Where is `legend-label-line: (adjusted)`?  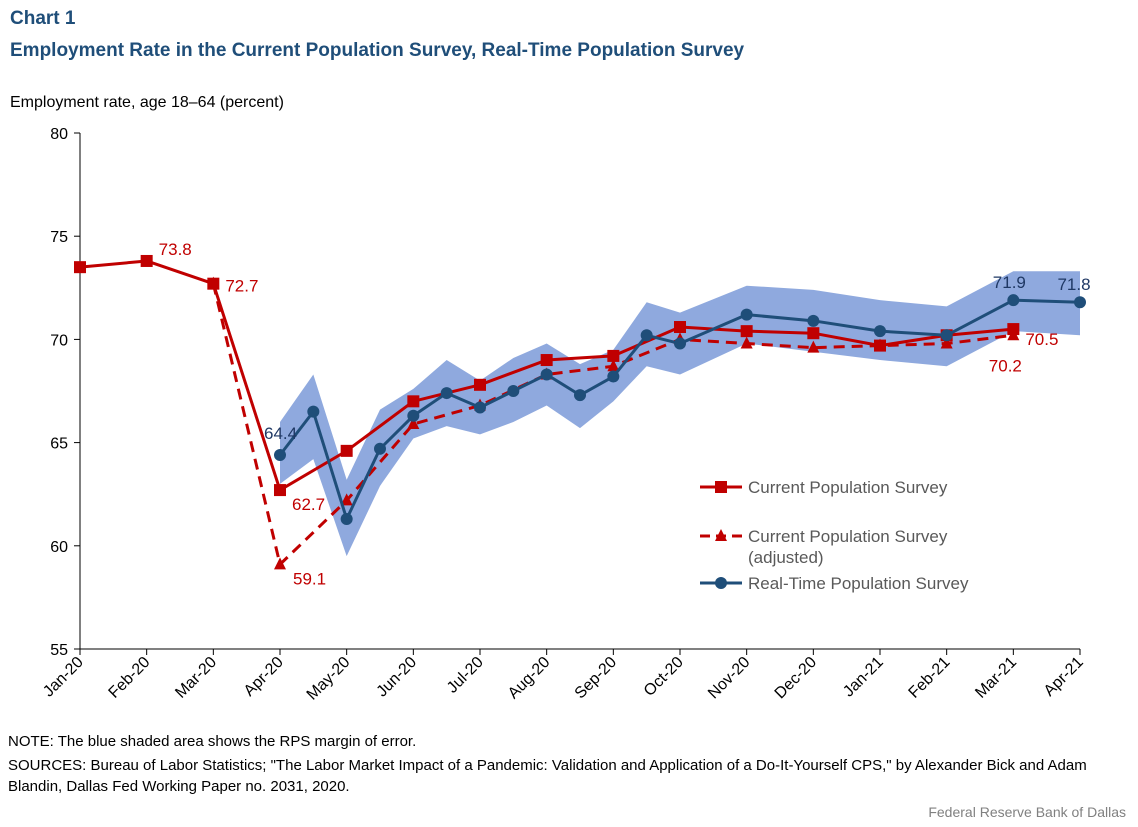 legend-label-line: (adjusted) is located at coordinates (786, 557).